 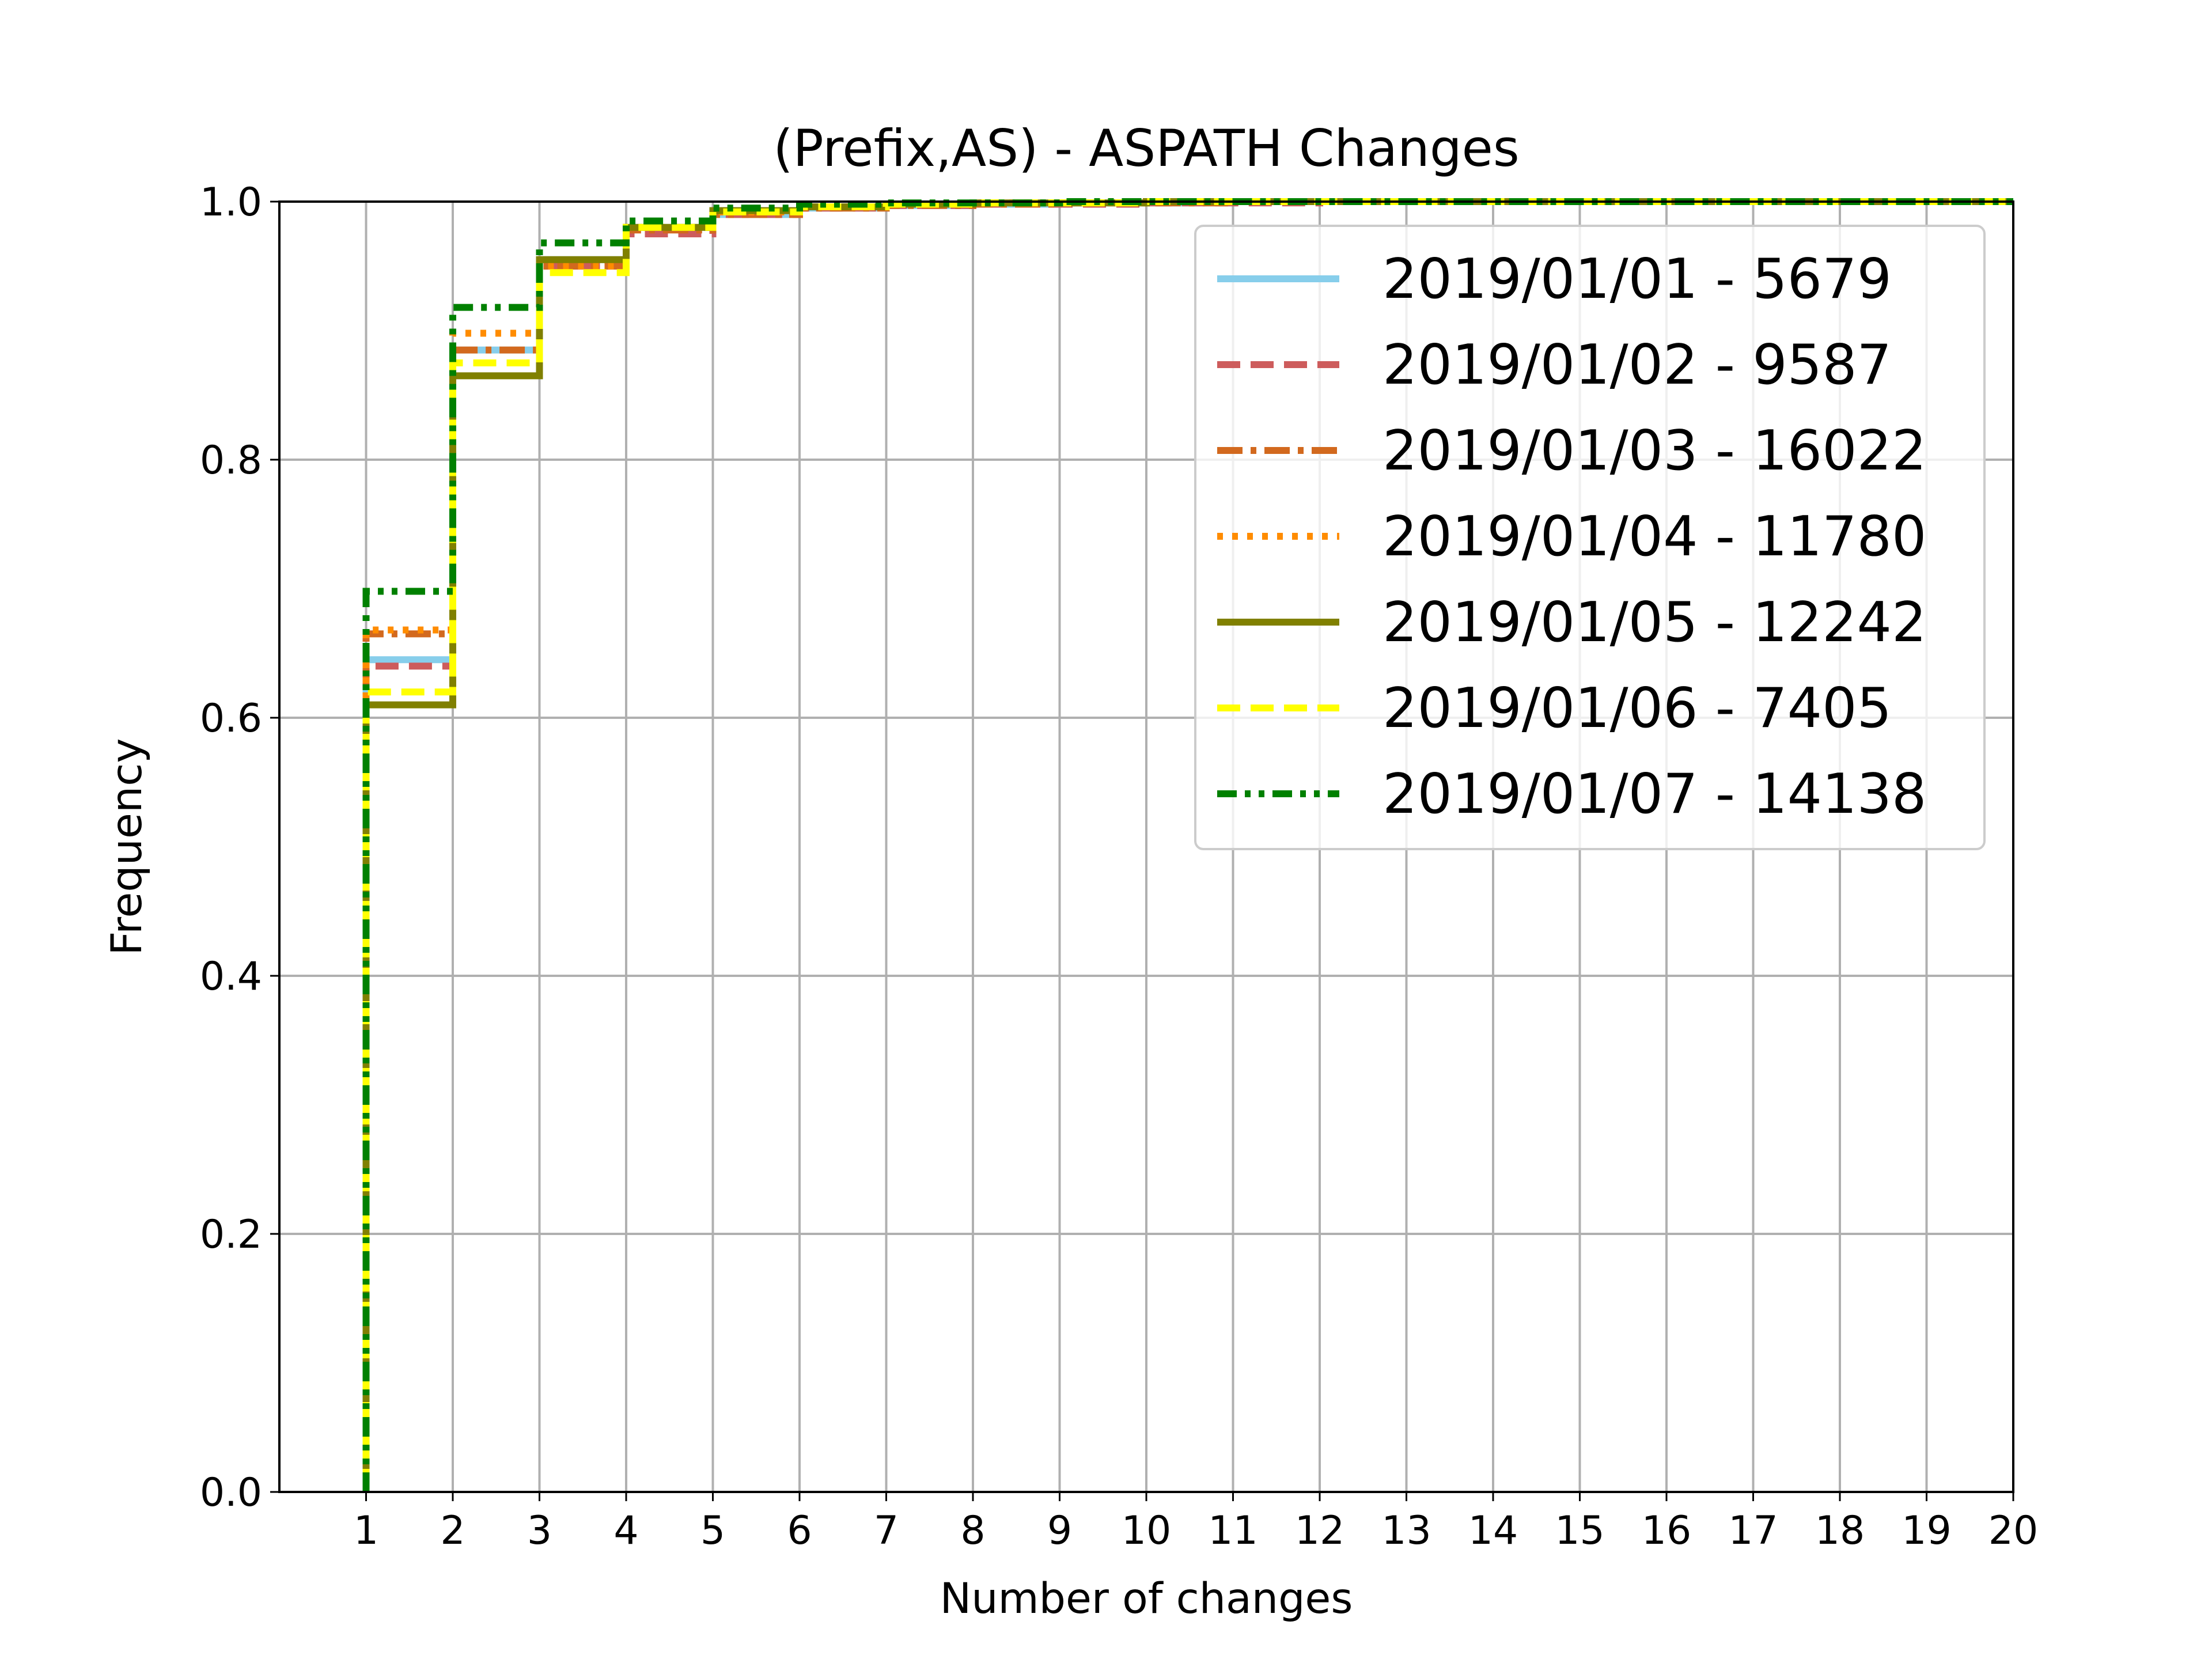 I want to click on x-tick-label: 1, so click(x=366, y=1531).